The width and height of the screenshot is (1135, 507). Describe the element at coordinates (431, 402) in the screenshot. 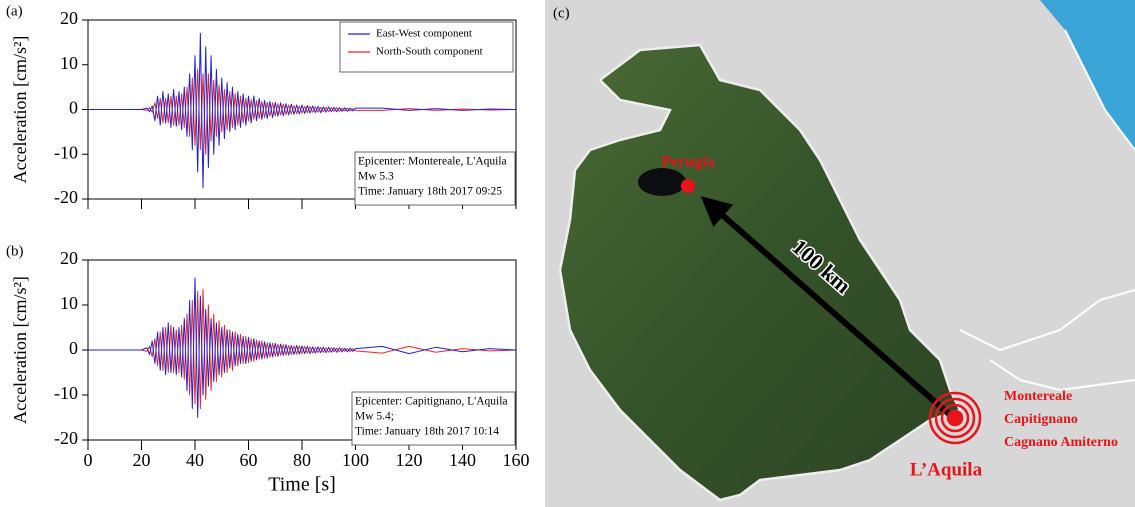

I see `annotation-text: Epicenter: Capitignano, L'Aquila` at that location.